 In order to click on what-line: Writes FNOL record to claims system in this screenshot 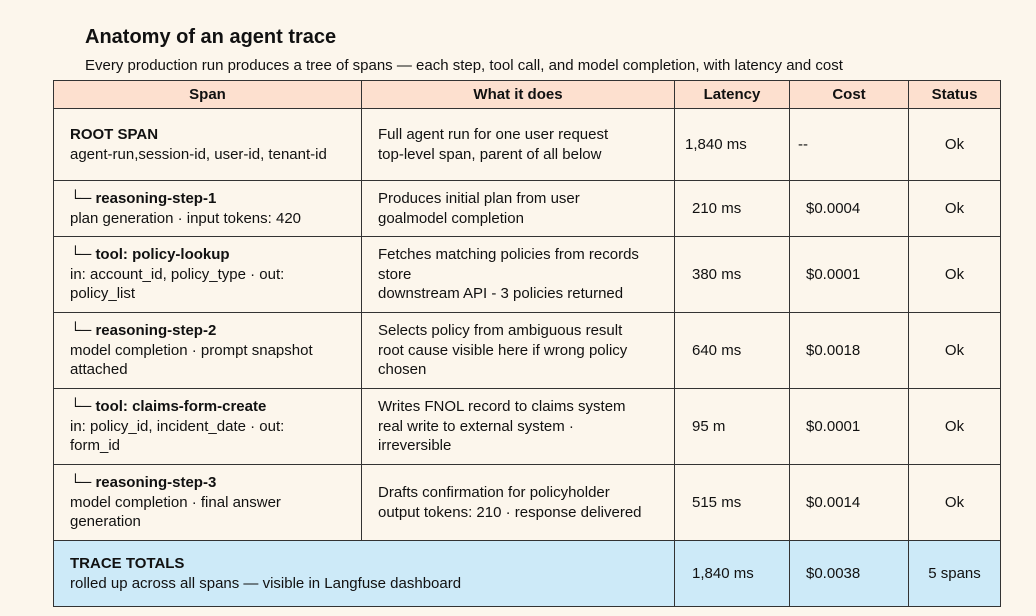, I will do `click(502, 407)`.